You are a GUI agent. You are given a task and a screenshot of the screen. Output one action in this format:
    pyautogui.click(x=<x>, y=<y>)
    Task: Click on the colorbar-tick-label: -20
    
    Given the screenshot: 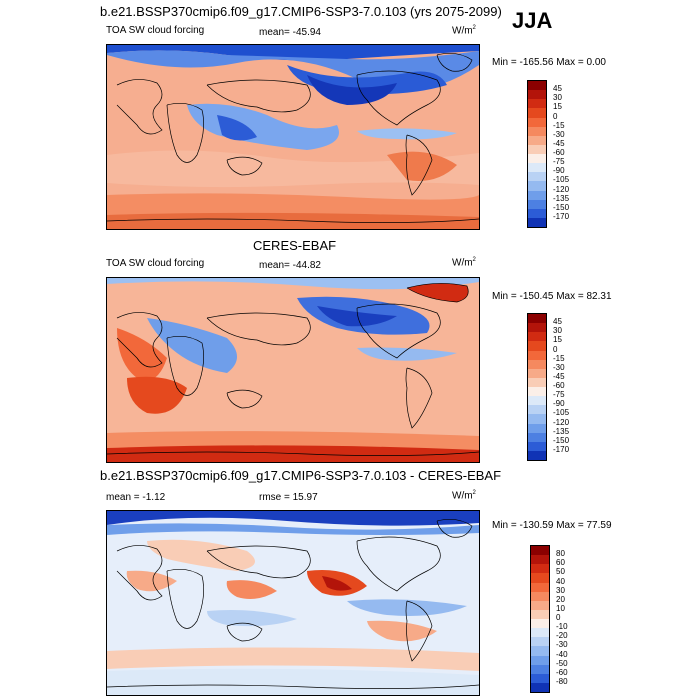 What is the action you would take?
    pyautogui.click(x=562, y=636)
    